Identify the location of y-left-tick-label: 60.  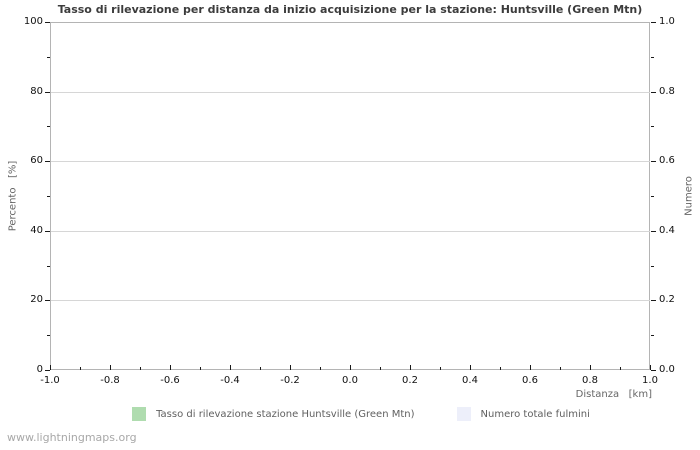
(36, 160).